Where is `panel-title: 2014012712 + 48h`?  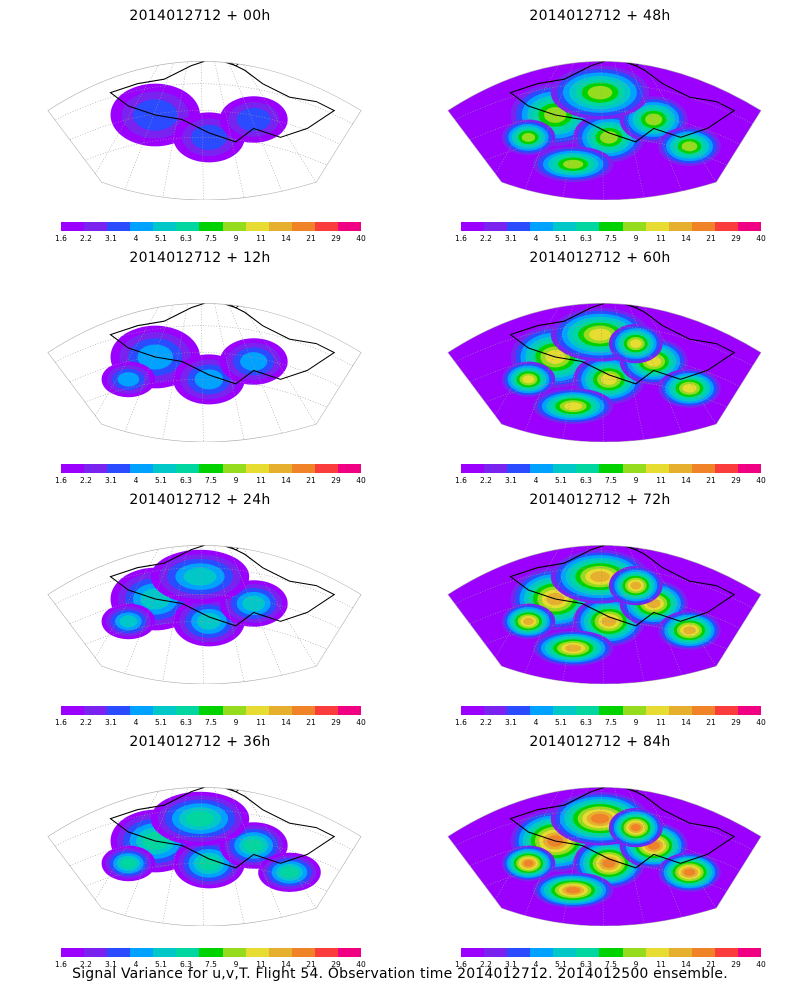
panel-title: 2014012712 + 48h is located at coordinates (600, 16).